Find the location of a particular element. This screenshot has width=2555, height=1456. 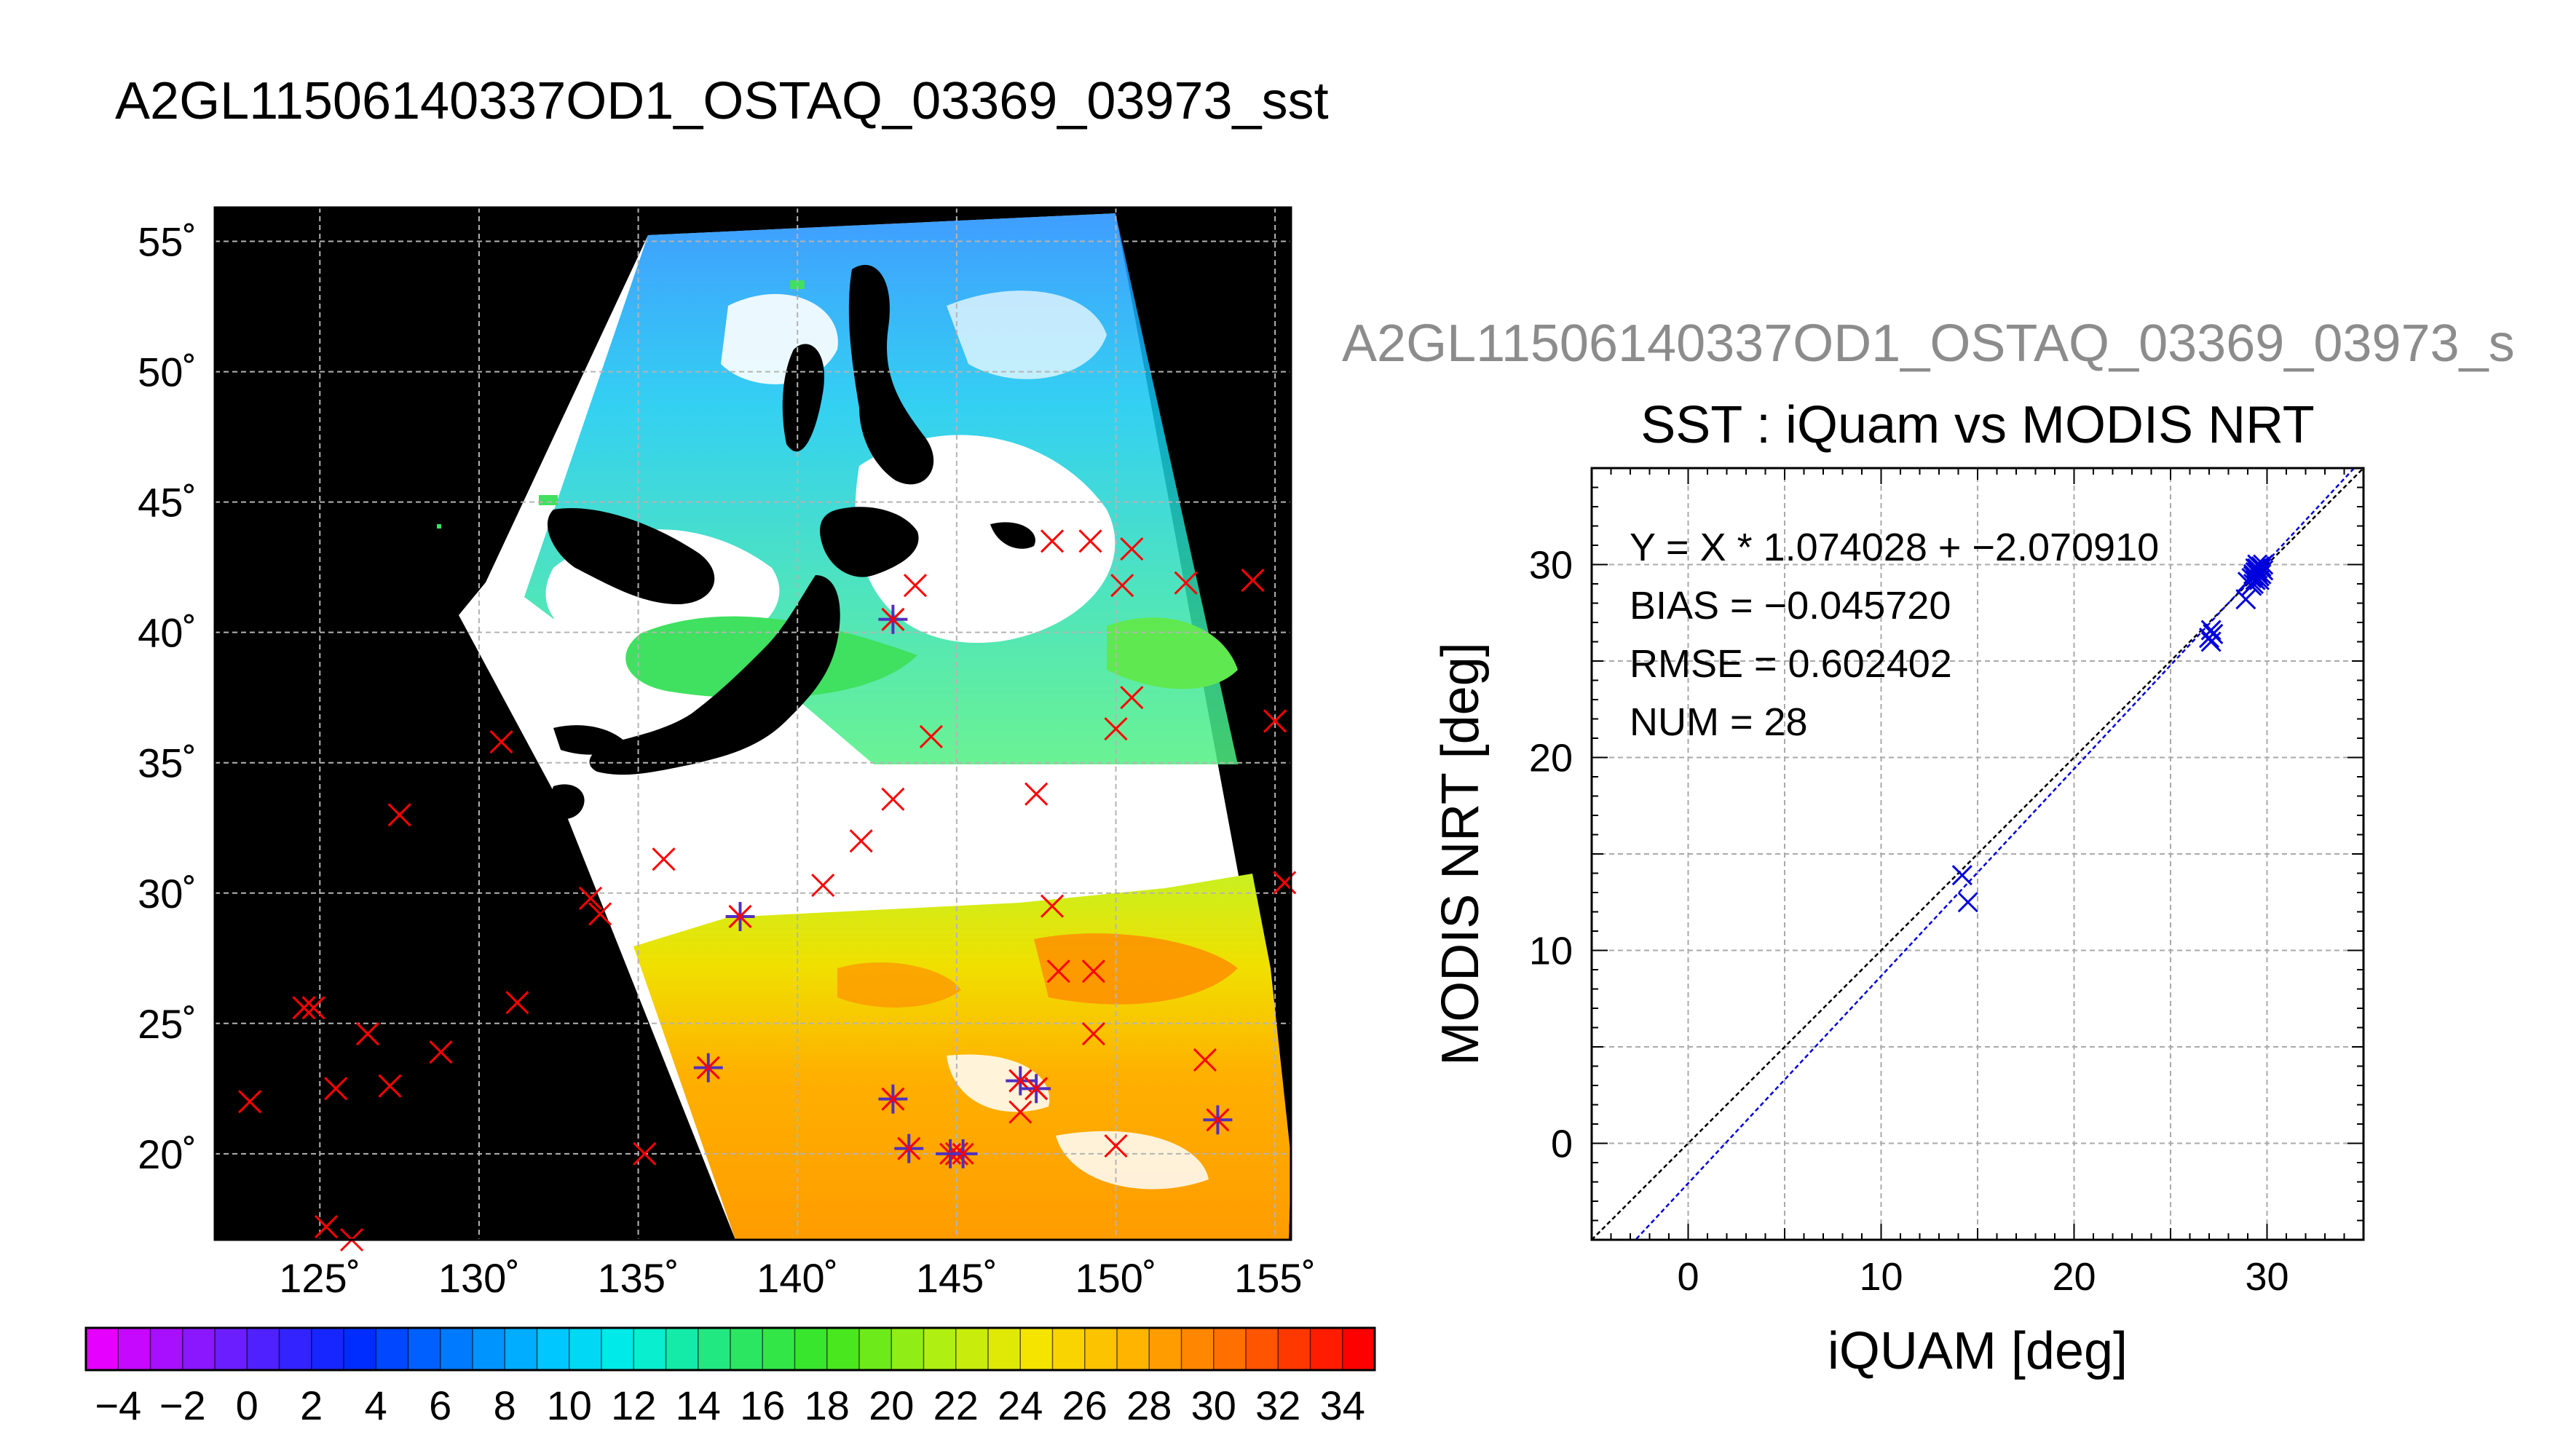

scatter-subtitle: A2GL11506140337OD1_OSTAQ_03369_03973_s is located at coordinates (1928, 343).